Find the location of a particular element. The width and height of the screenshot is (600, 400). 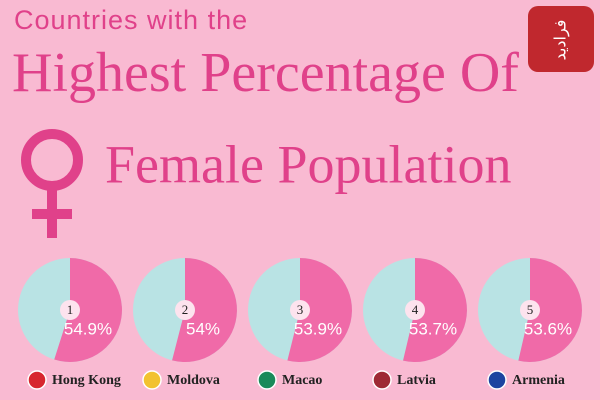

rank: 1 is located at coordinates (70, 309).